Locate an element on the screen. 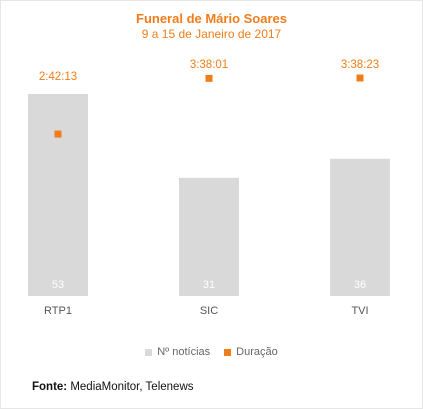 The width and height of the screenshot is (423, 409). bar-value-label: 31 is located at coordinates (209, 285).